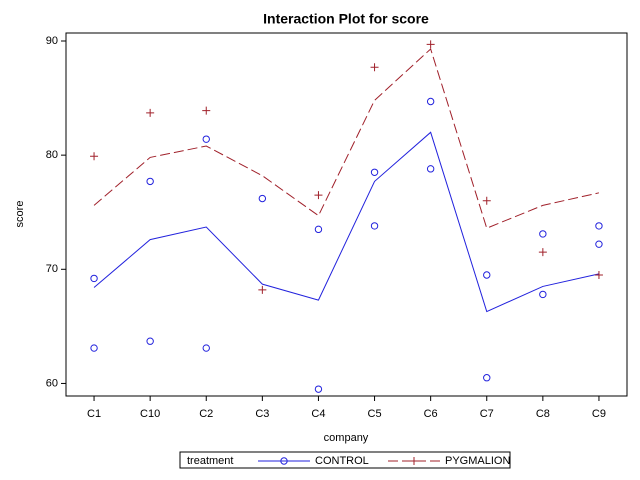 The image size is (640, 480). Describe the element at coordinates (346, 438) in the screenshot. I see `x-axis-label: company` at that location.